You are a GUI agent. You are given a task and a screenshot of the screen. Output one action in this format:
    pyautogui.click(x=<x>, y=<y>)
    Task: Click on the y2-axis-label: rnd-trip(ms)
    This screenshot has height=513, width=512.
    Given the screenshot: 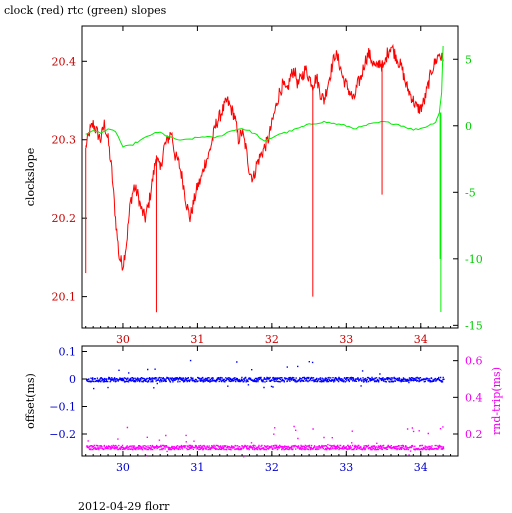 What is the action you would take?
    pyautogui.click(x=496, y=401)
    